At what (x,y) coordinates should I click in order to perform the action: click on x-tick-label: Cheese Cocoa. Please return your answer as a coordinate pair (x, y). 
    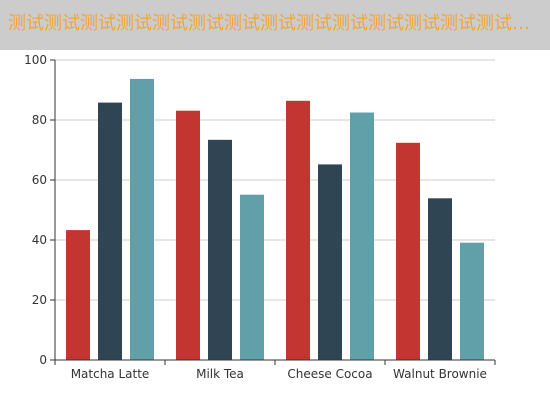
    Looking at the image, I should click on (329, 374).